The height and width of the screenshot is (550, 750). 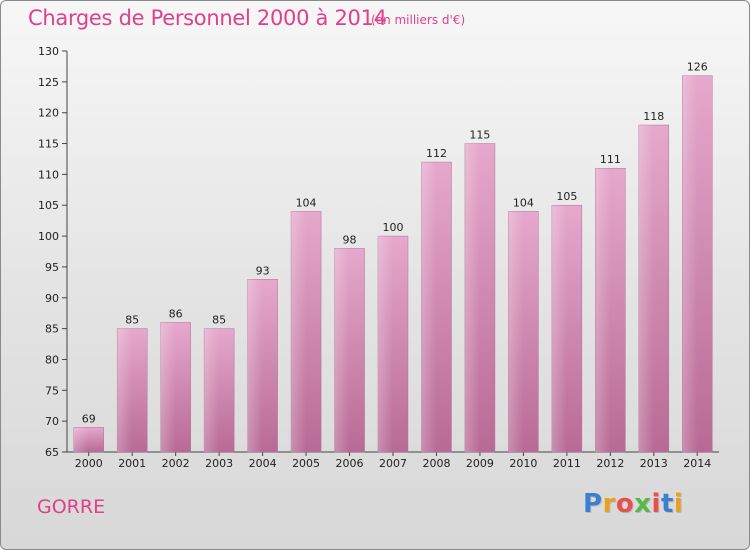 What do you see at coordinates (625, 504) in the screenshot?
I see `logo-letter: o` at bounding box center [625, 504].